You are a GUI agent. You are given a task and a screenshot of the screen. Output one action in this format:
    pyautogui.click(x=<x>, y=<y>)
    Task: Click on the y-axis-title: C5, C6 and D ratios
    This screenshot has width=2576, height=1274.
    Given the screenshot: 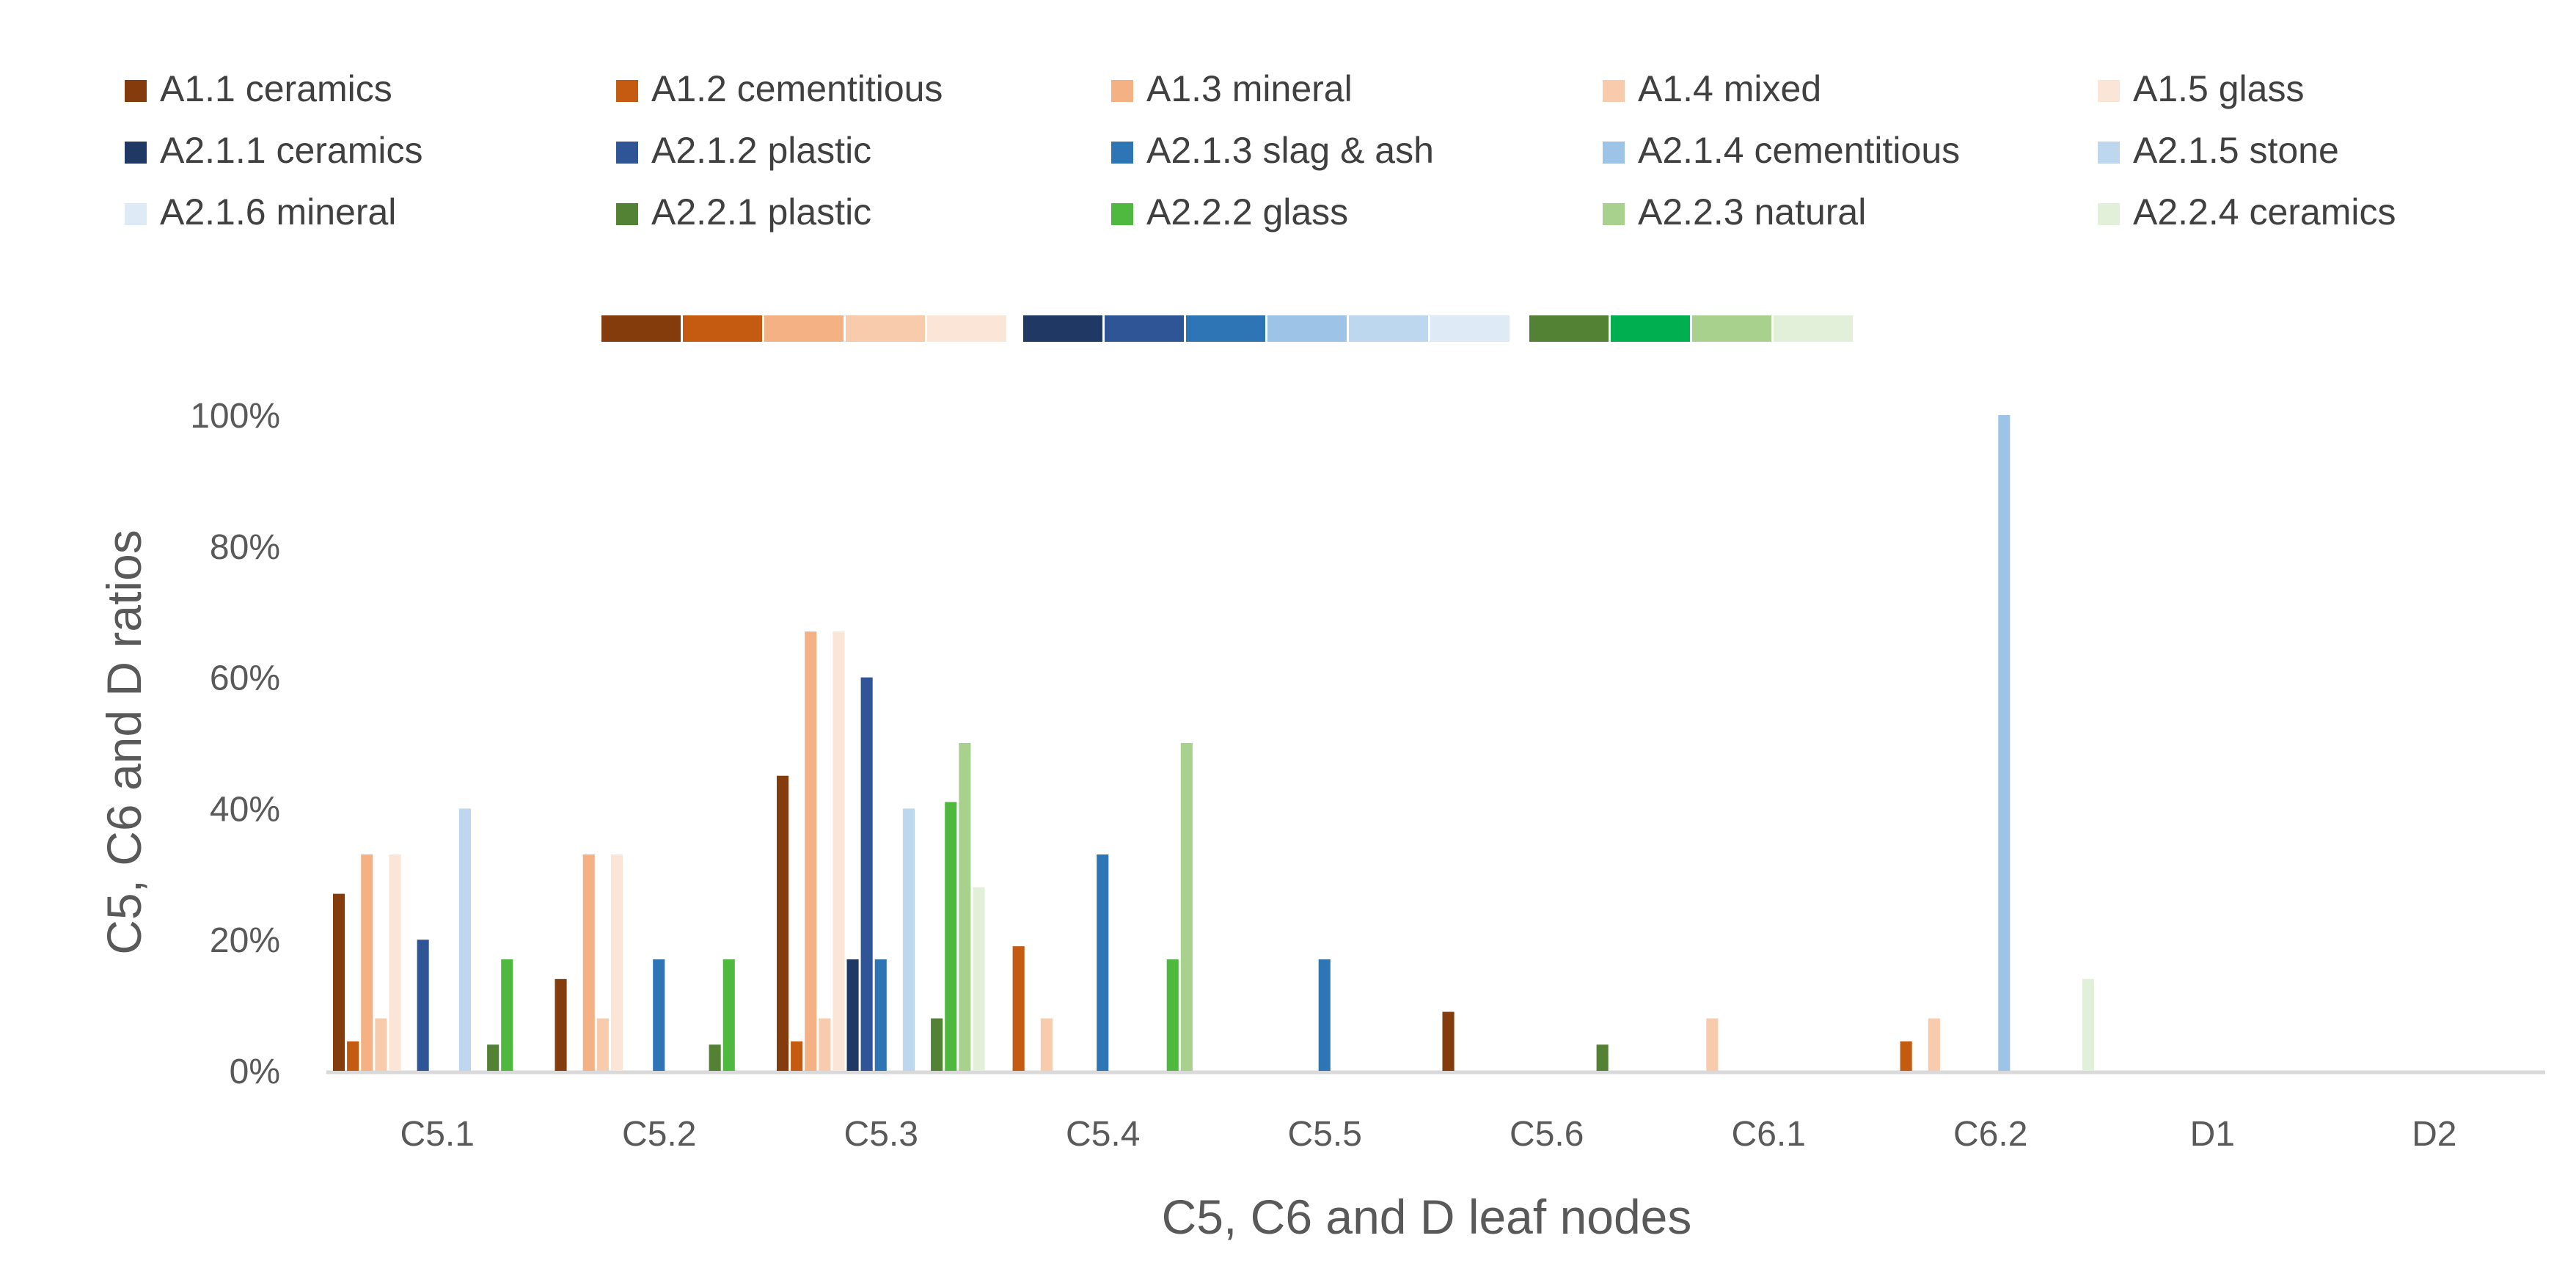 What is the action you would take?
    pyautogui.click(x=124, y=742)
    